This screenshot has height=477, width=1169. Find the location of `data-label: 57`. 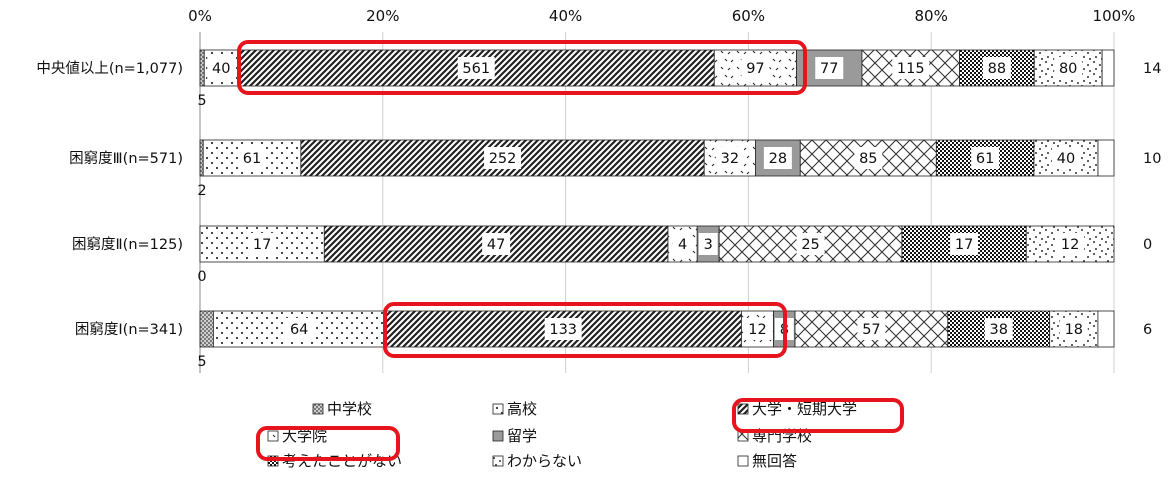

data-label: 57 is located at coordinates (871, 330).